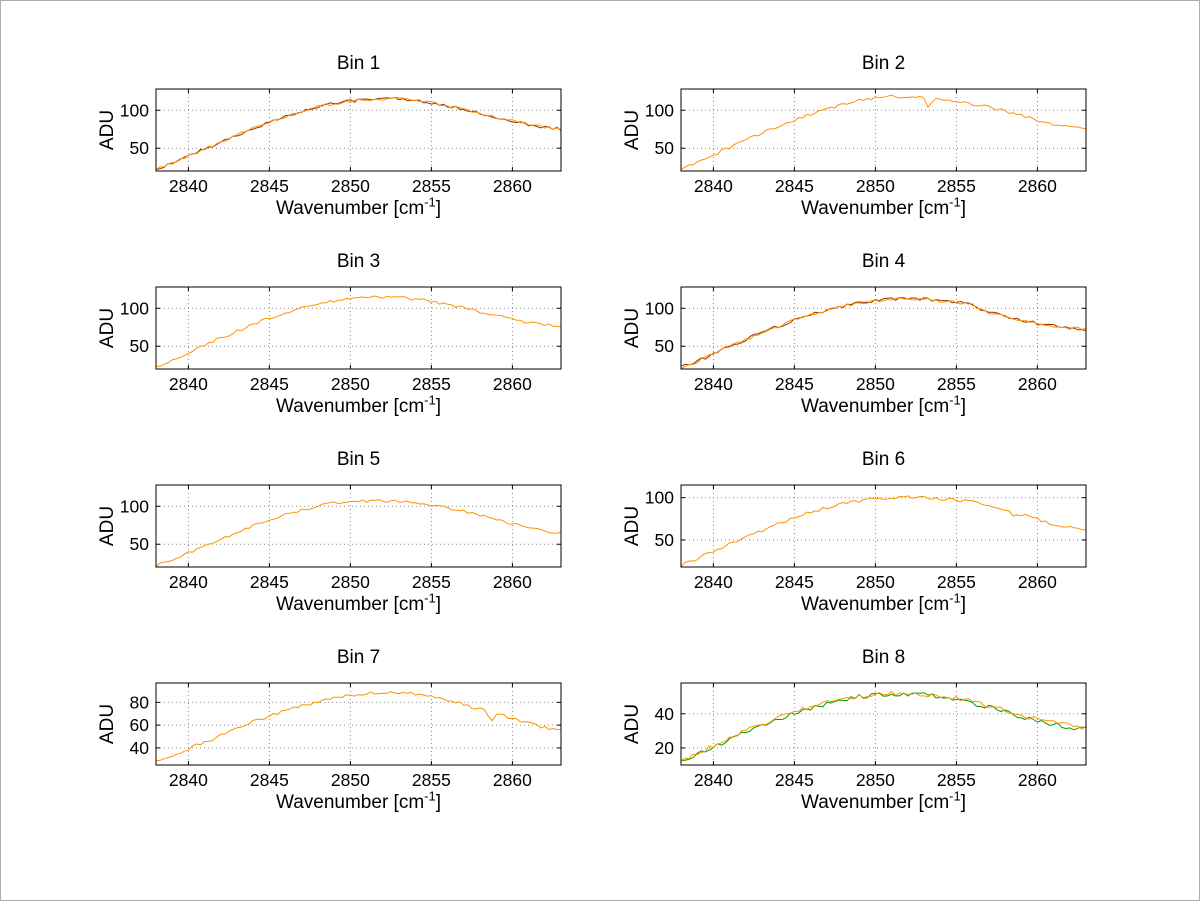 The image size is (1200, 901). What do you see at coordinates (140, 702) in the screenshot?
I see `y-tick-label: 80` at bounding box center [140, 702].